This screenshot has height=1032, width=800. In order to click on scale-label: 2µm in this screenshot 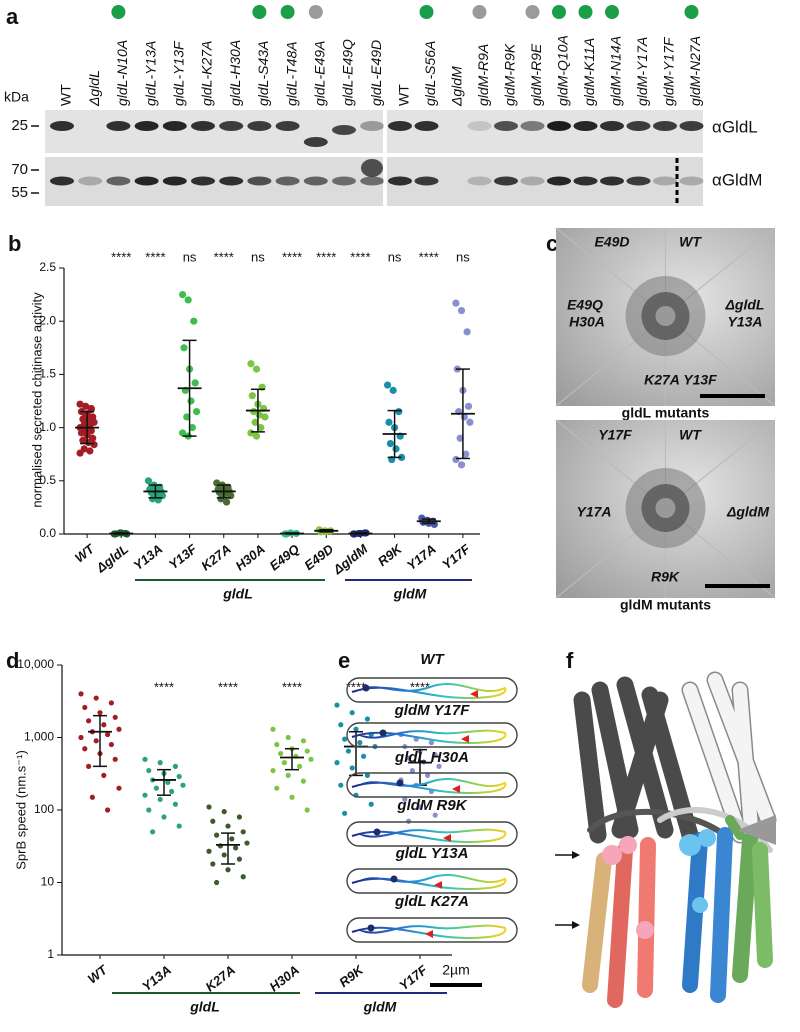, I will do `click(456, 970)`.